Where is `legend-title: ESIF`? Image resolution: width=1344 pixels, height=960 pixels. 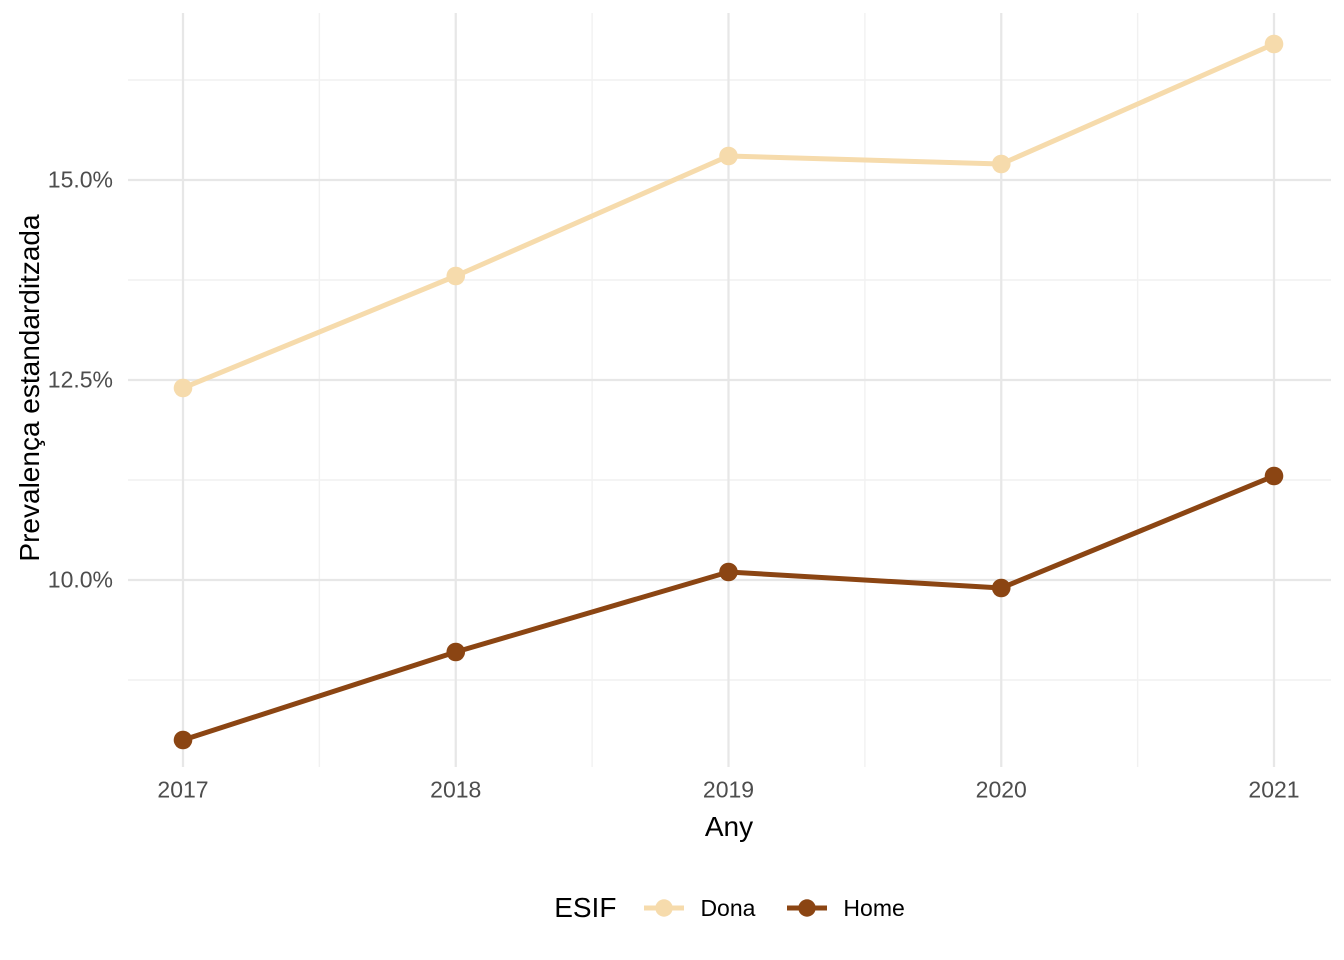 legend-title: ESIF is located at coordinates (585, 907).